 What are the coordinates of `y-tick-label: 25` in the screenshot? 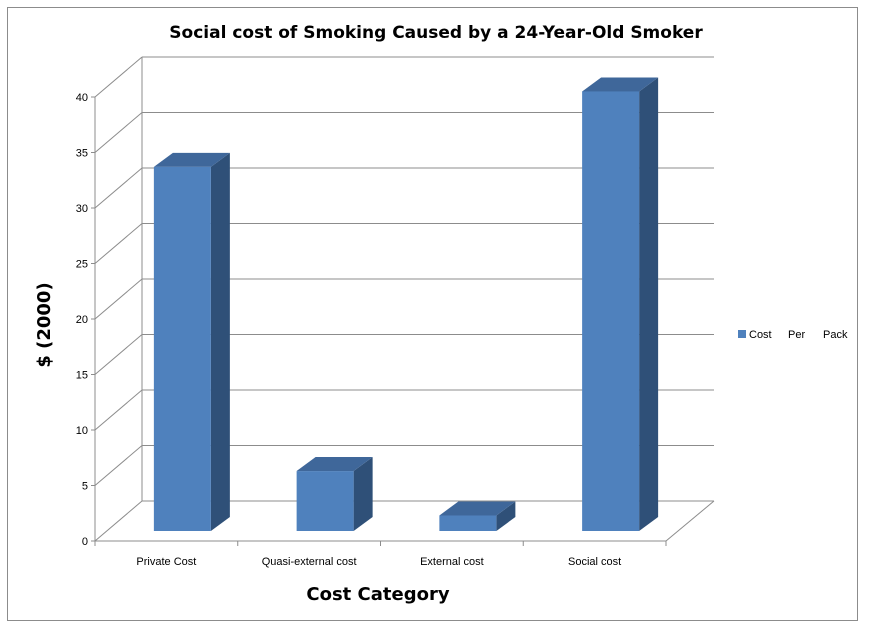 It's located at (82, 265).